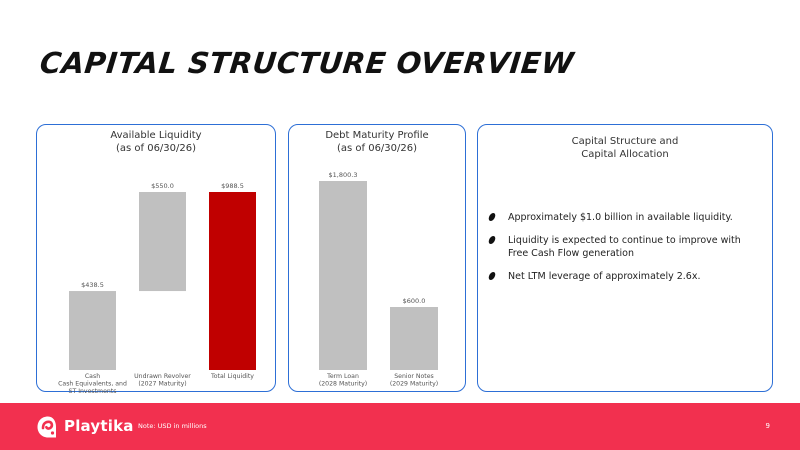  Describe the element at coordinates (156, 142) in the screenshot. I see `liquidity-chart-title: Available Liquidity (as of 06/30/26)` at that location.